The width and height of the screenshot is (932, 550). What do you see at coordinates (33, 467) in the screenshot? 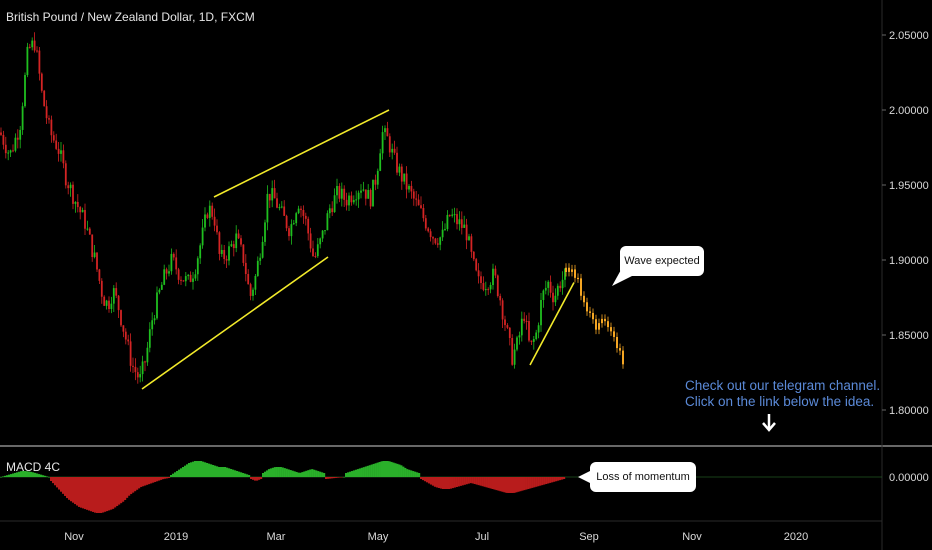
I see `macd-indicator-label: MACD 4C` at bounding box center [33, 467].